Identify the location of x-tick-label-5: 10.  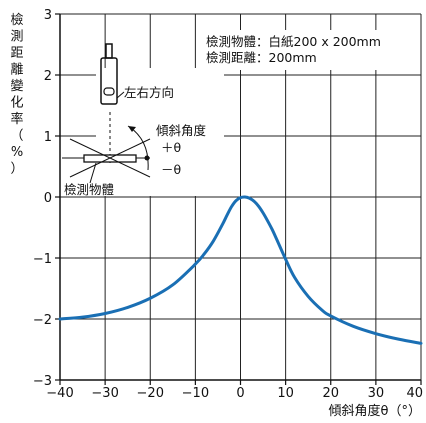
(285, 393).